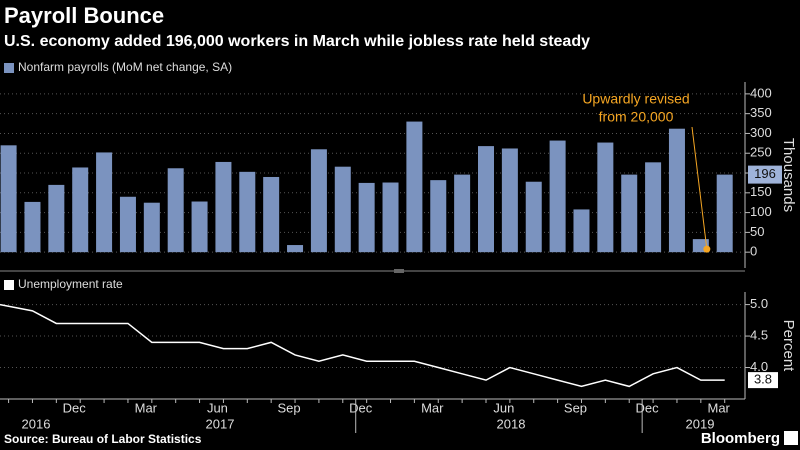 The width and height of the screenshot is (800, 450). I want to click on y-tick-label: 250, so click(761, 152).